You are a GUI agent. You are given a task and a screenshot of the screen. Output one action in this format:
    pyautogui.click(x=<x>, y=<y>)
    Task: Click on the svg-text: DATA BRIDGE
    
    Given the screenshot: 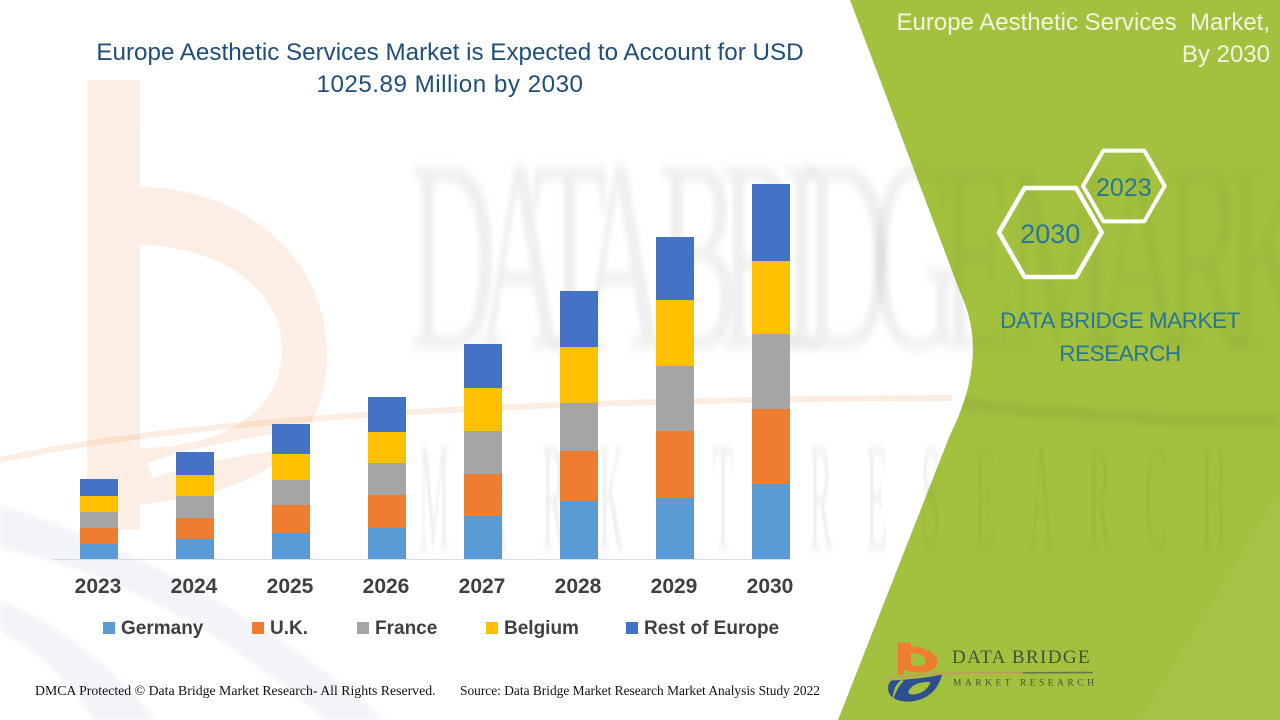 What is the action you would take?
    pyautogui.click(x=1021, y=657)
    